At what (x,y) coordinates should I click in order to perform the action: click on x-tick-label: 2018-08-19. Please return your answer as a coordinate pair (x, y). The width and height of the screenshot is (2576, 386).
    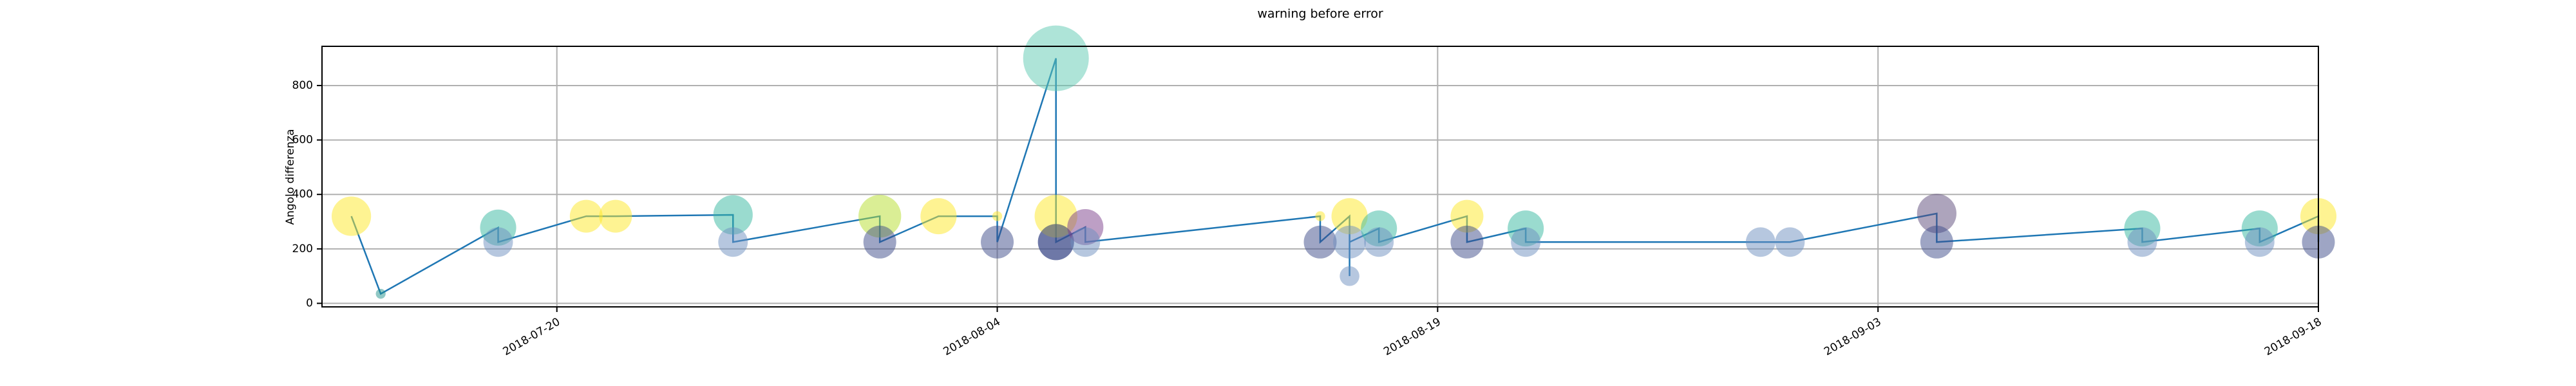
    Looking at the image, I should click on (1412, 336).